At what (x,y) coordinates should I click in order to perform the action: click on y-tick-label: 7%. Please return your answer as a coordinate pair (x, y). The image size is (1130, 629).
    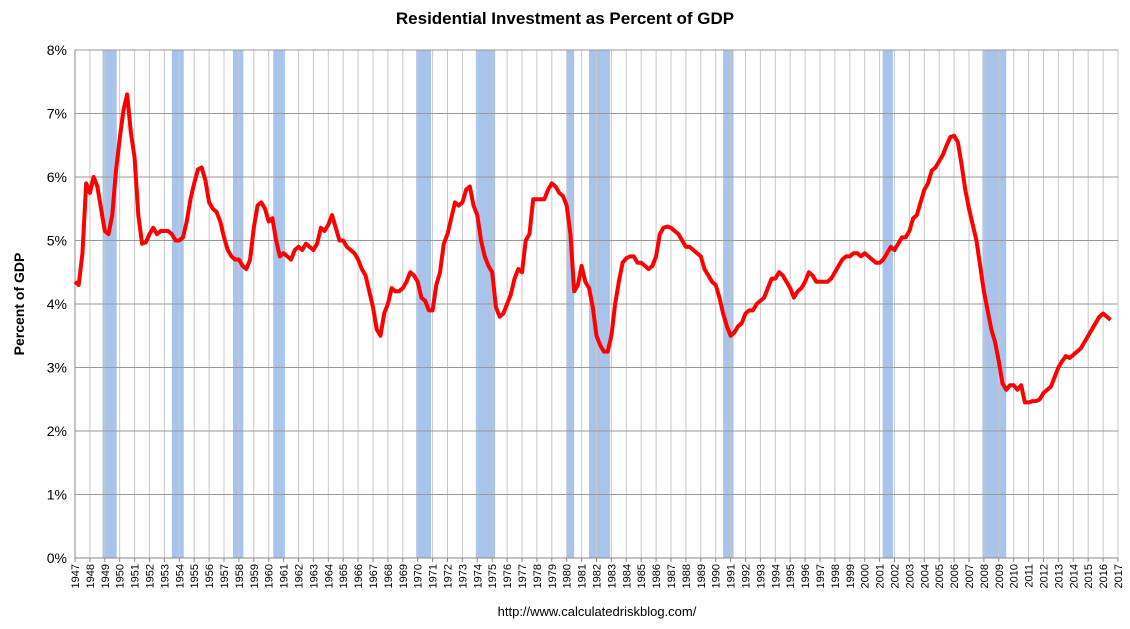
    Looking at the image, I should click on (57, 114).